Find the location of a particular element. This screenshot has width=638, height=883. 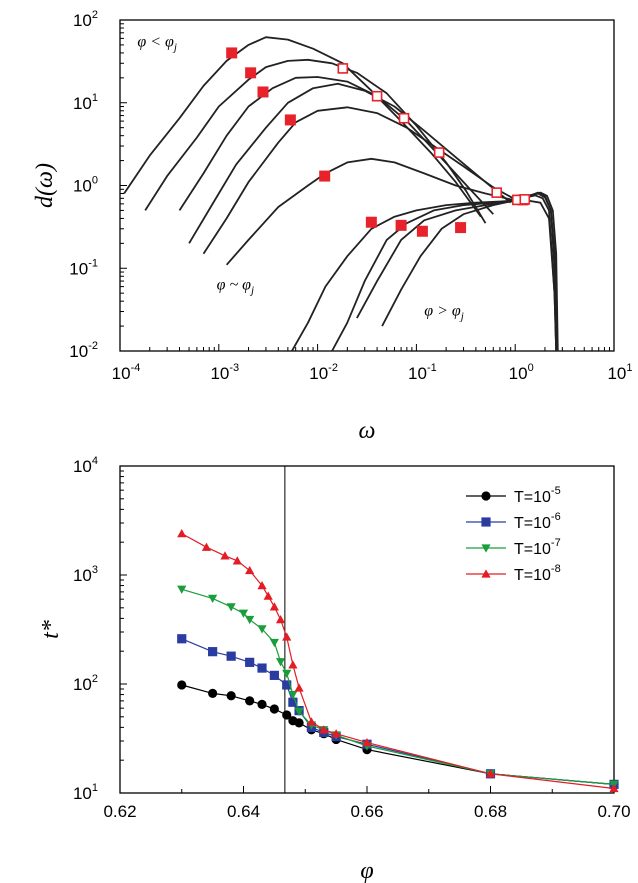

chart-1-annotation-2: φ ~ φj is located at coordinates (235, 287).